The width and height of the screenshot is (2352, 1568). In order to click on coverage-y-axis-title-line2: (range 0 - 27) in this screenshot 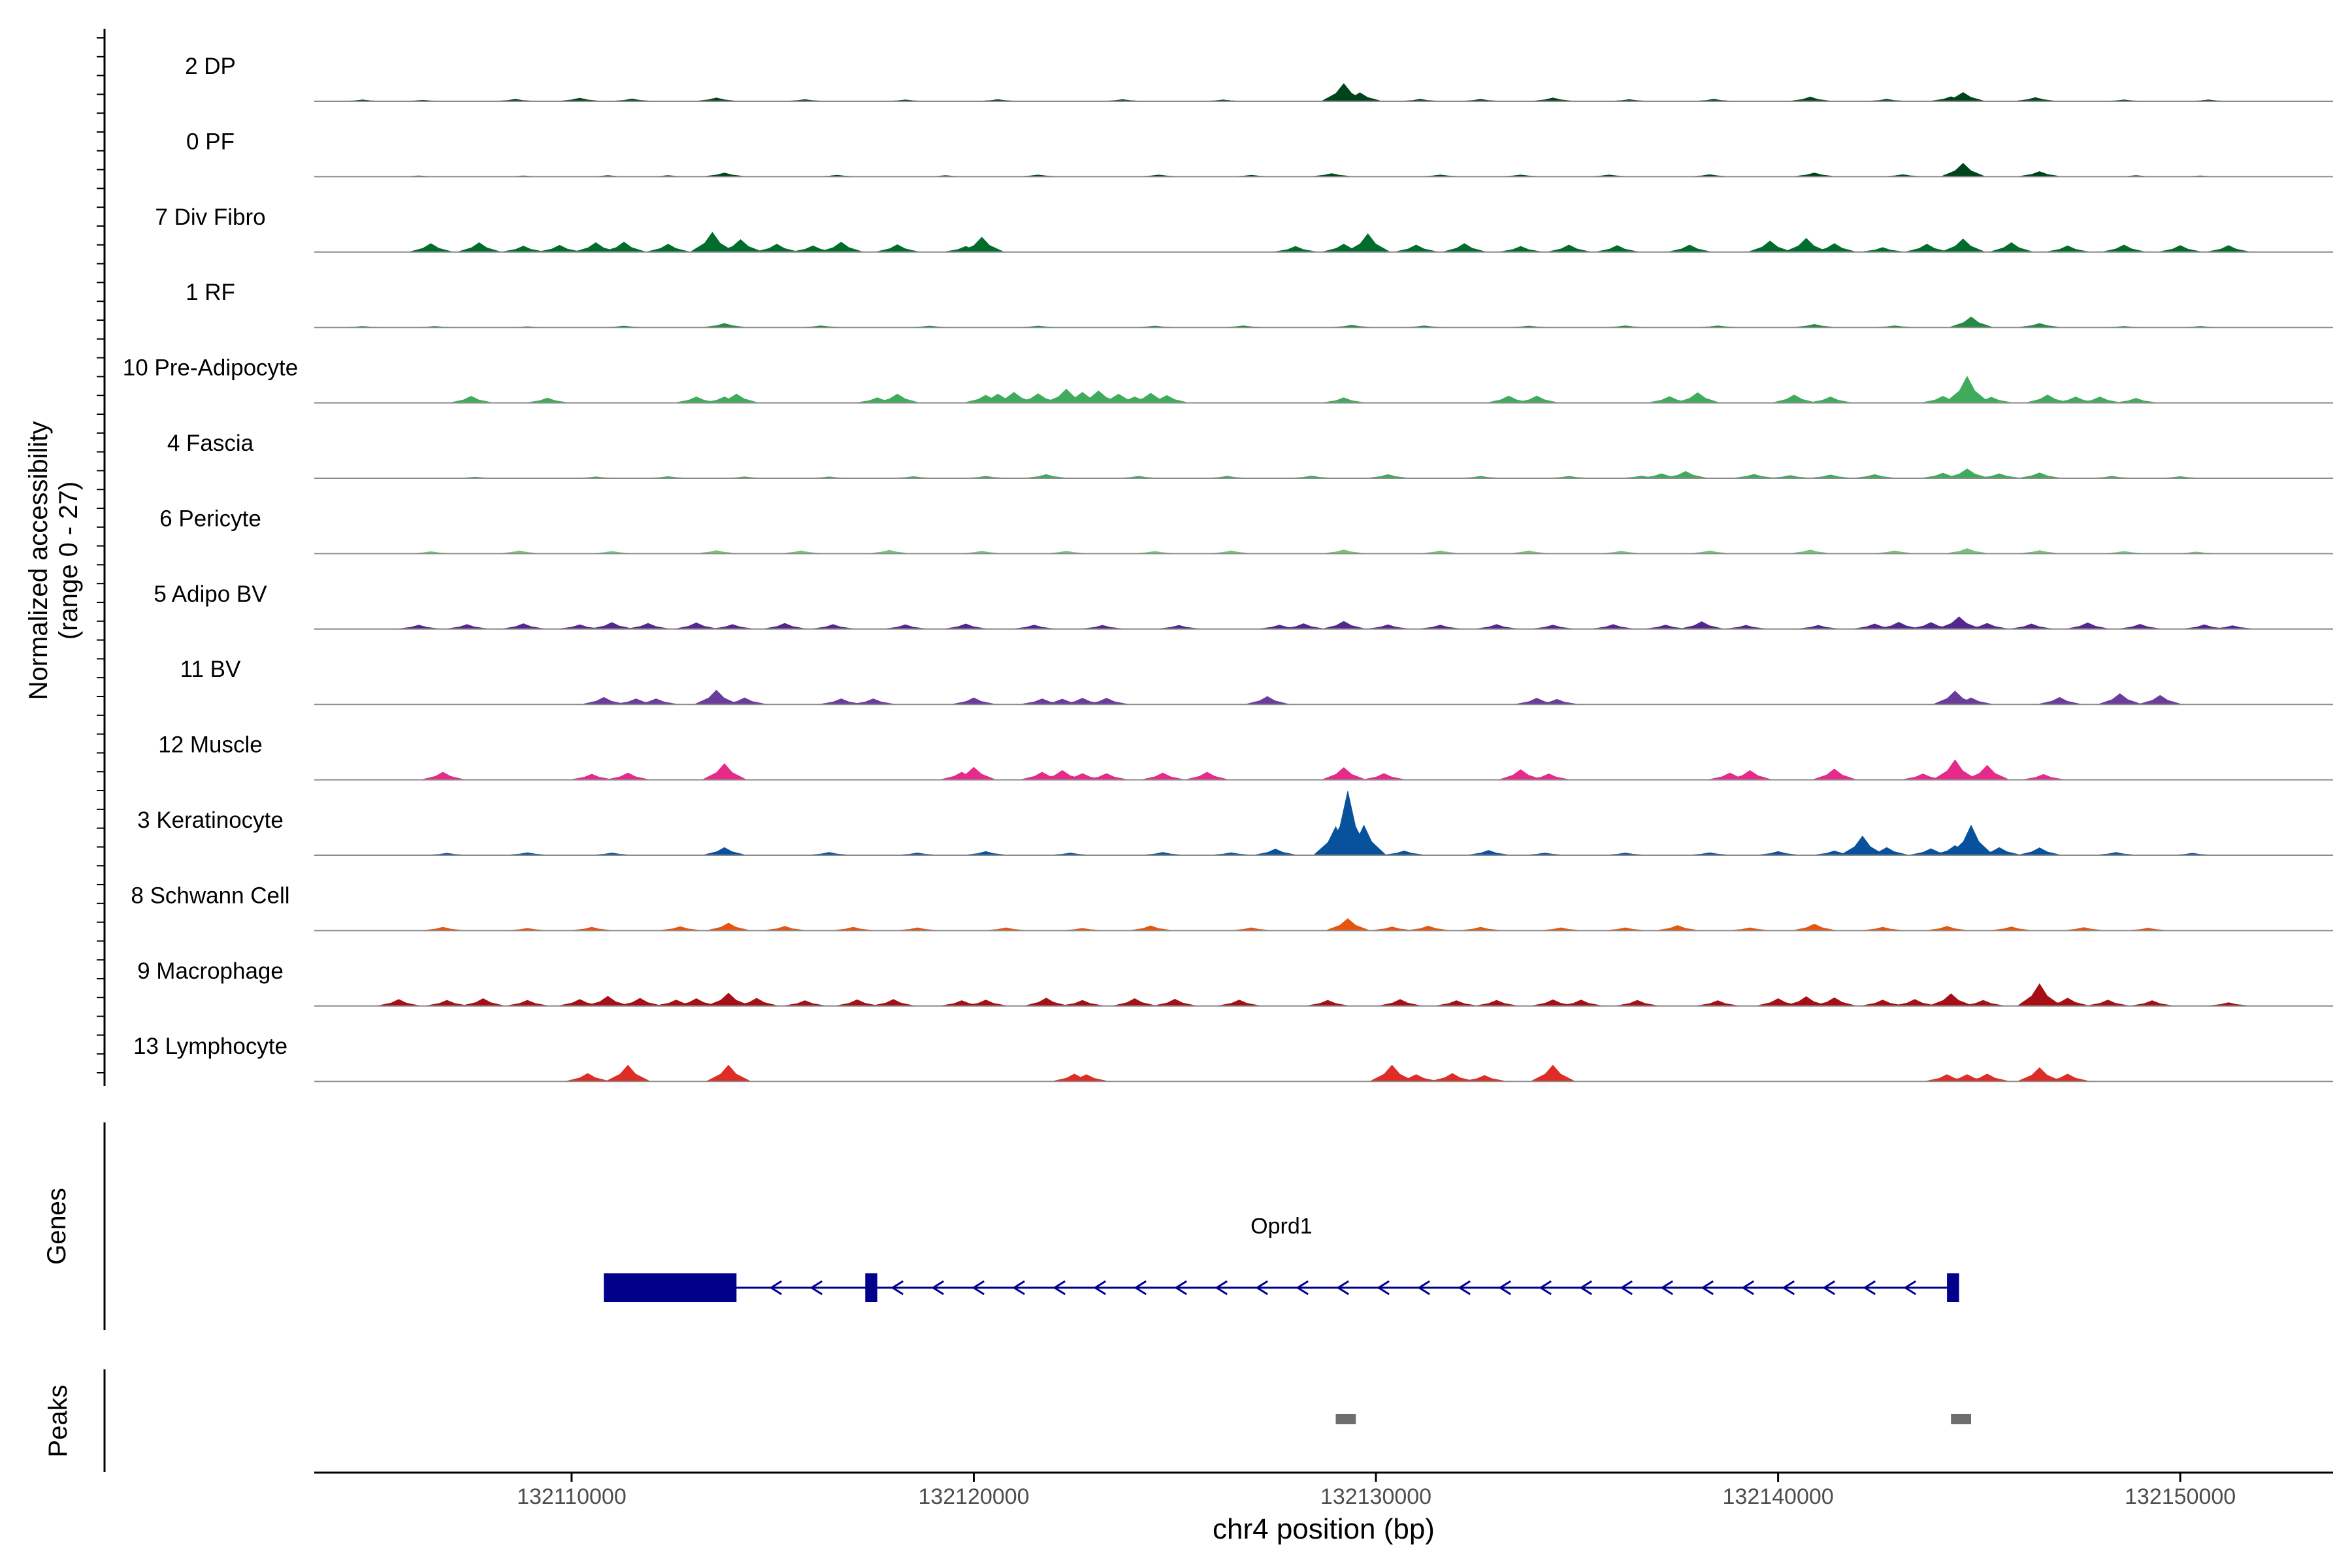, I will do `click(68, 561)`.